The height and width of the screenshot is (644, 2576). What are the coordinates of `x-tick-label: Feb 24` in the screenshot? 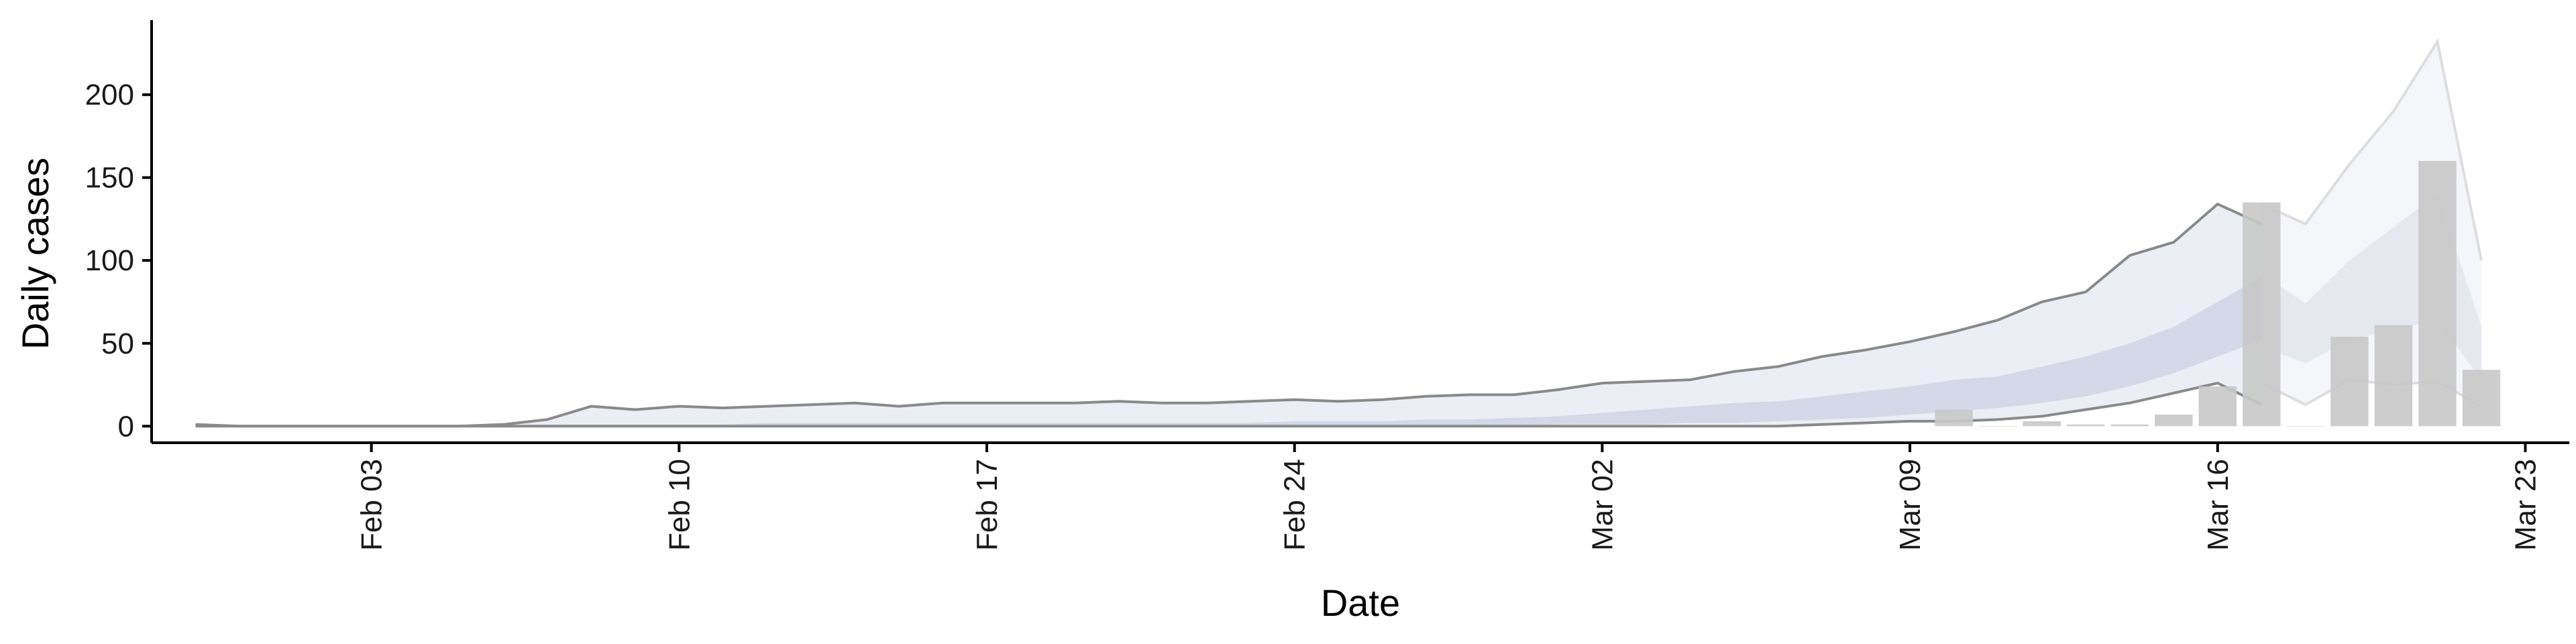 It's located at (1295, 505).